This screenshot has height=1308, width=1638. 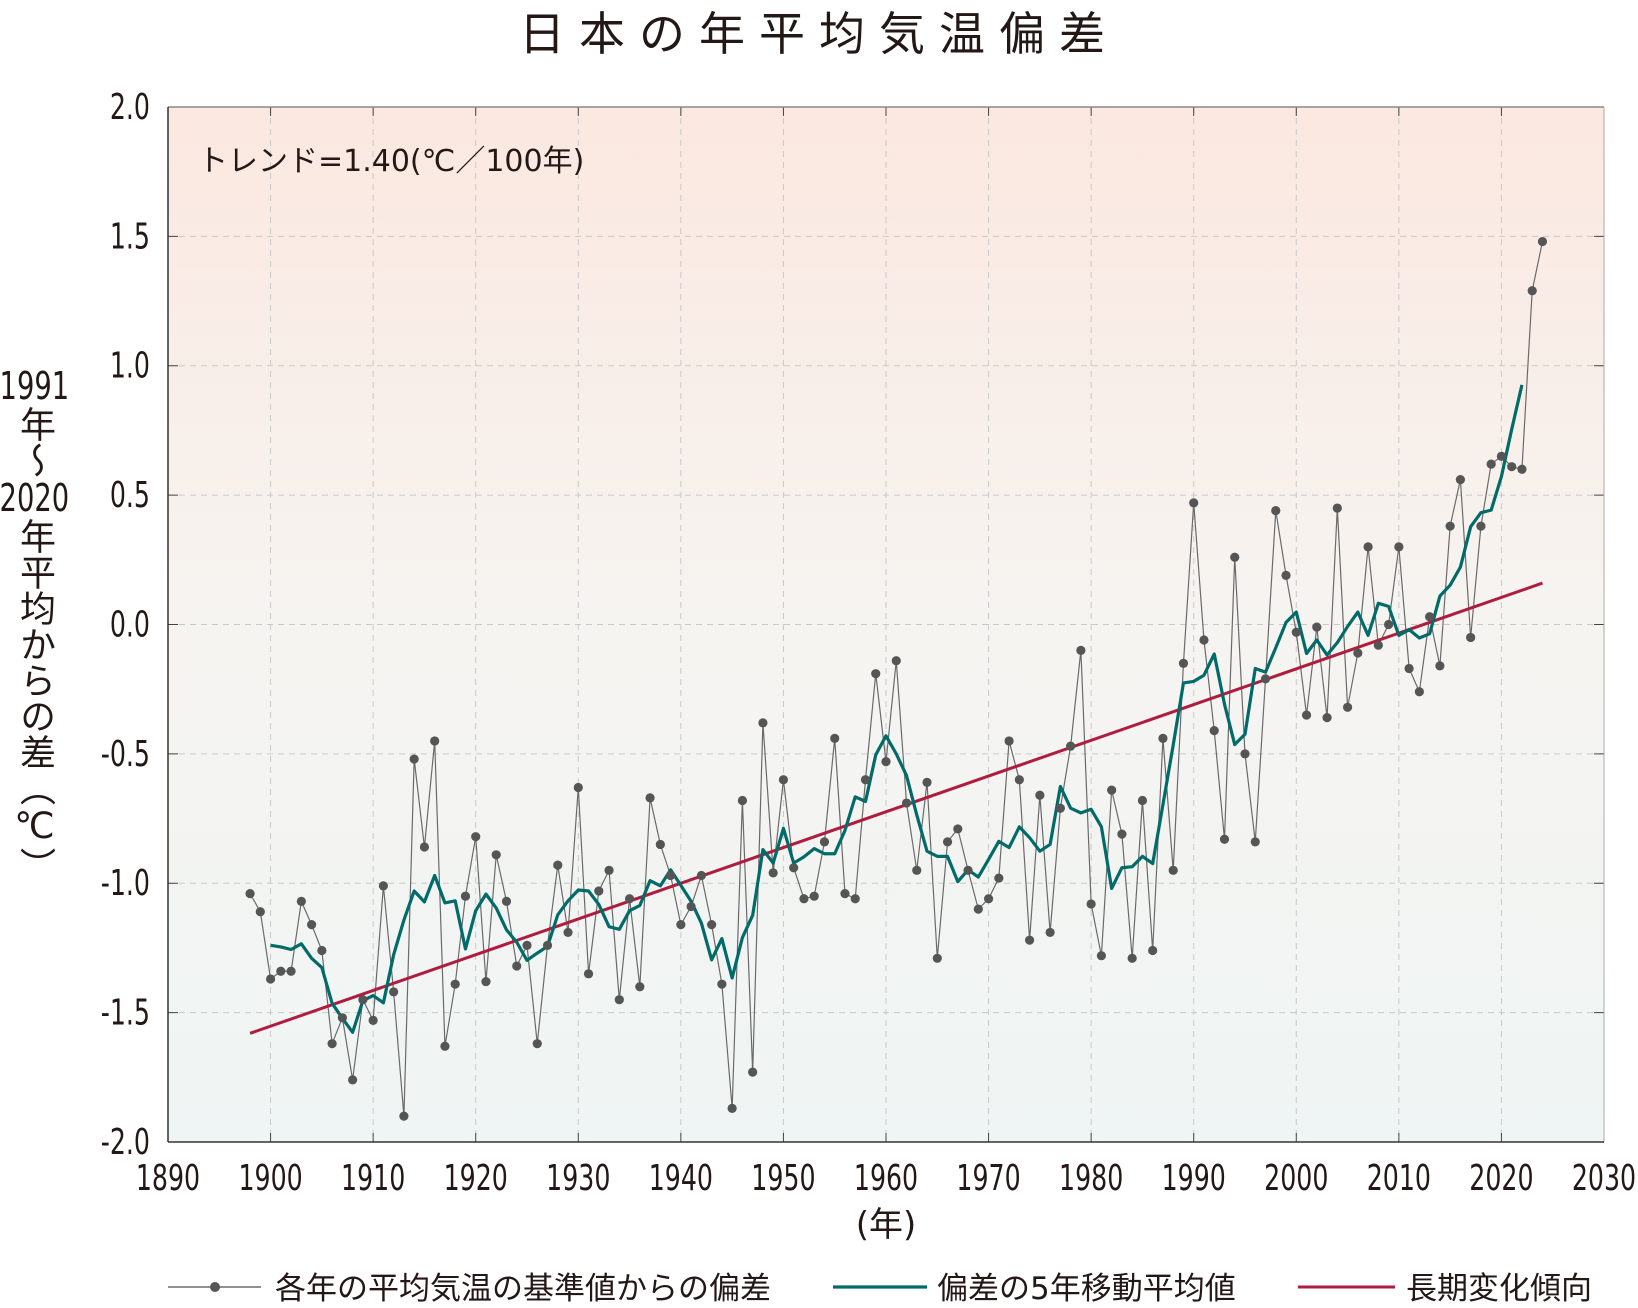 I want to click on x-tick-label: 2030, so click(x=1604, y=1178).